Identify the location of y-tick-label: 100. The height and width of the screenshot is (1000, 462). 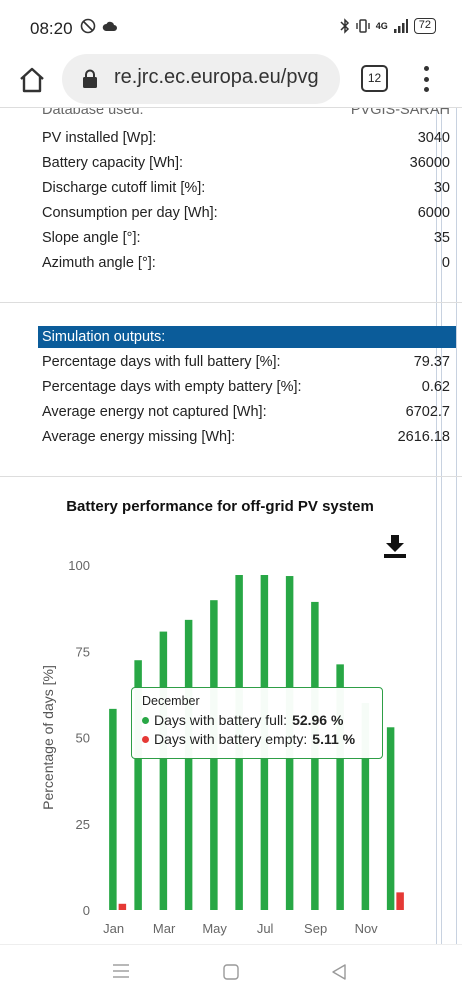
(79, 565).